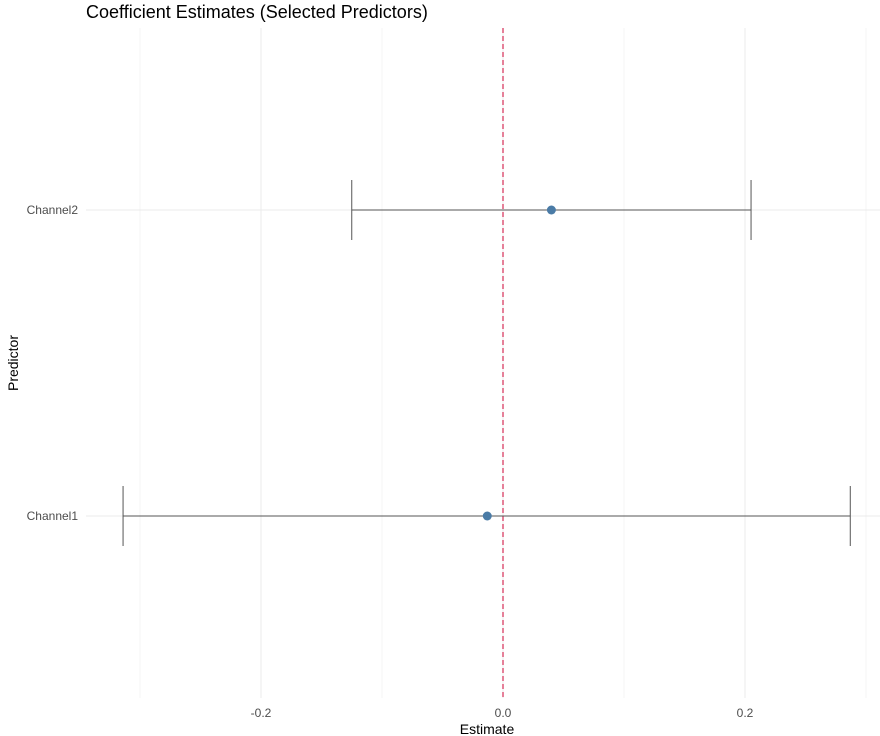 The width and height of the screenshot is (880, 736). Describe the element at coordinates (261, 713) in the screenshot. I see `x-tick-label: -0.2` at that location.